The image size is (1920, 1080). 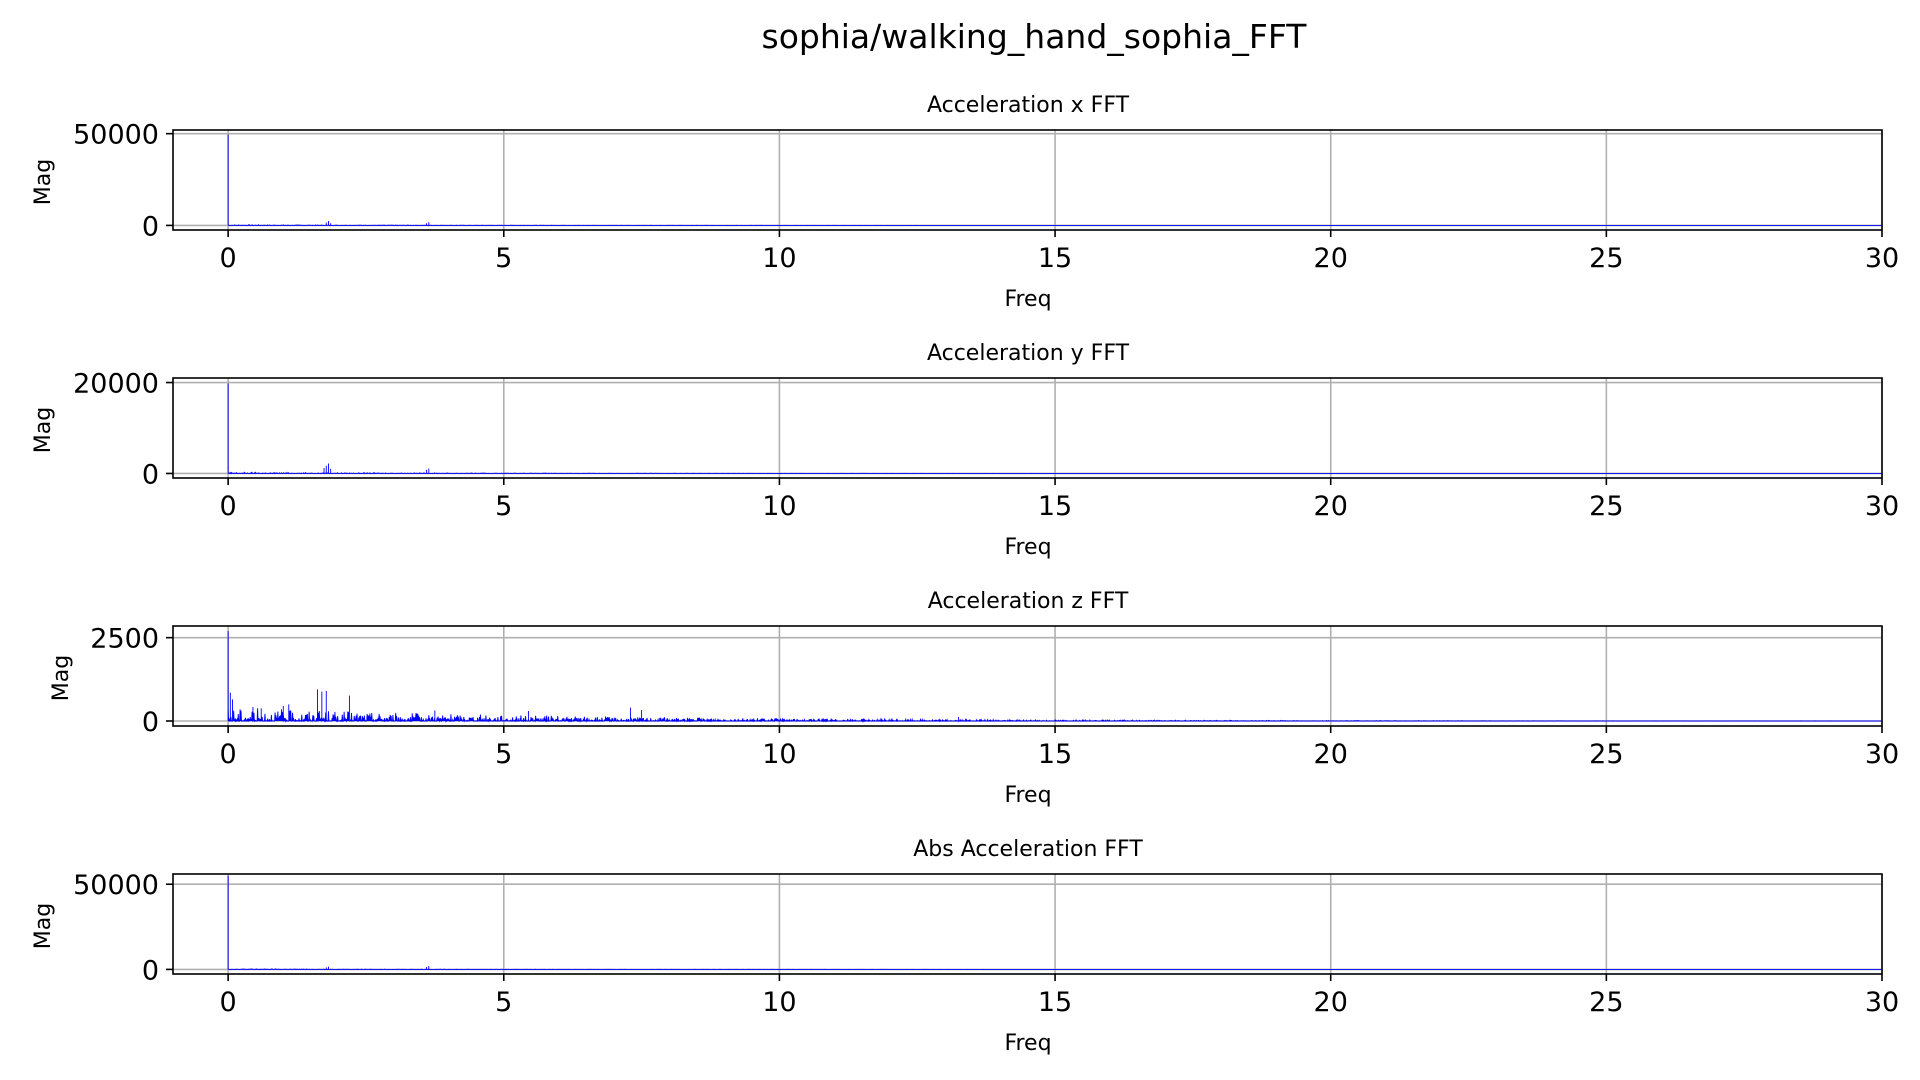 I want to click on y-tick-label: 2500, so click(x=124, y=639).